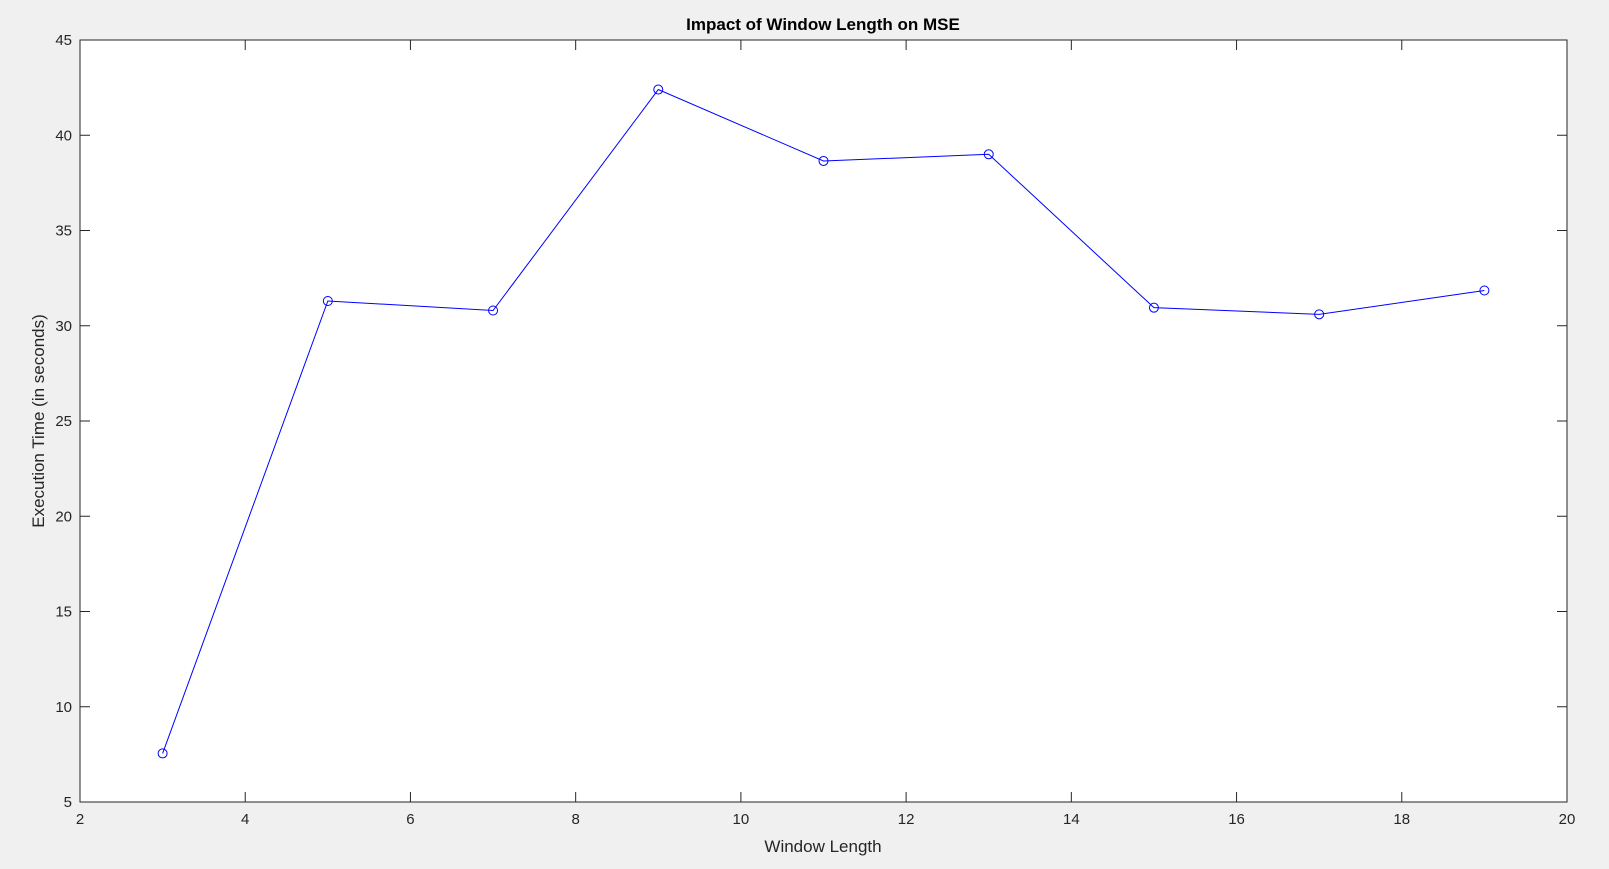 The image size is (1609, 869). What do you see at coordinates (822, 846) in the screenshot?
I see `x-axis-title: Window Length` at bounding box center [822, 846].